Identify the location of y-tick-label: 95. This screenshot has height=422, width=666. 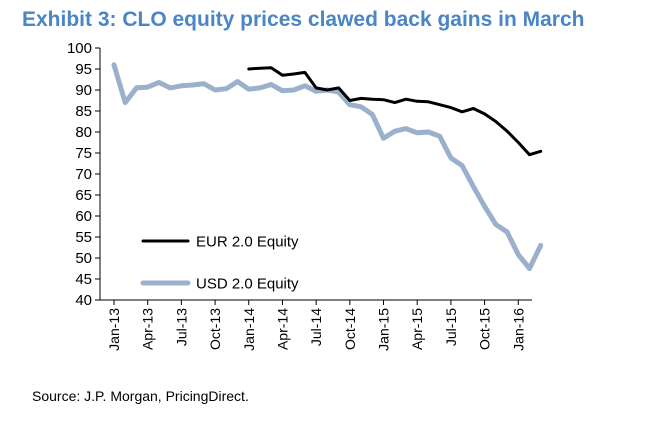
(83, 69).